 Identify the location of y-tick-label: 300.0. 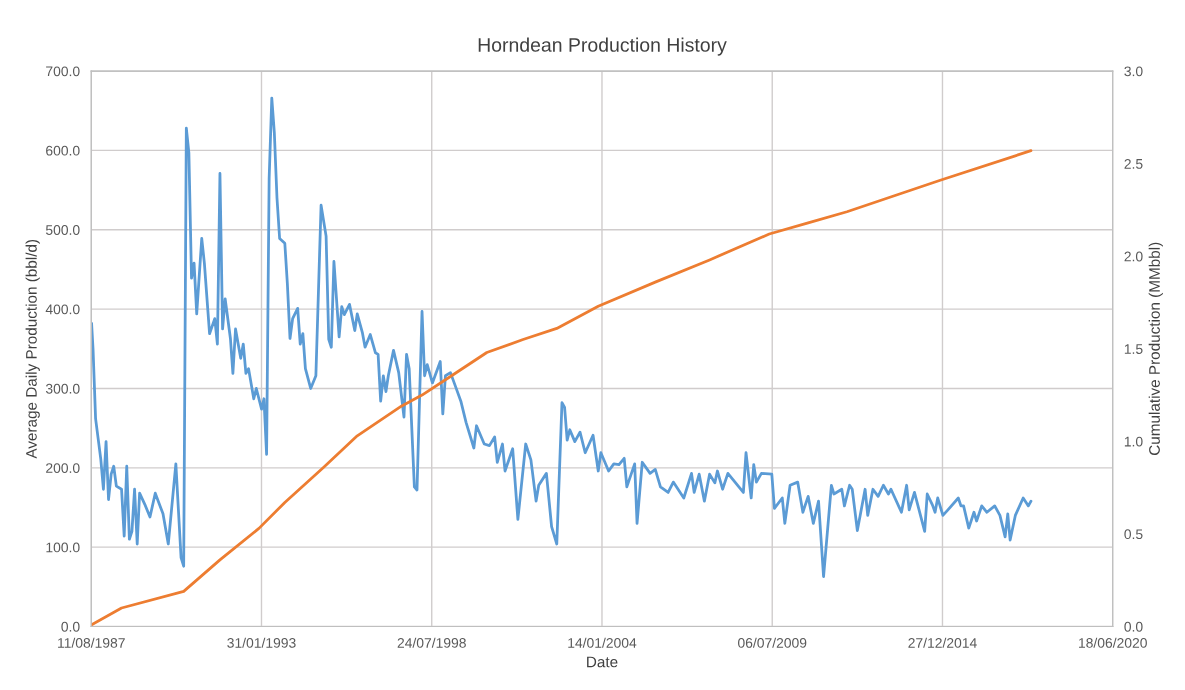
(62, 388).